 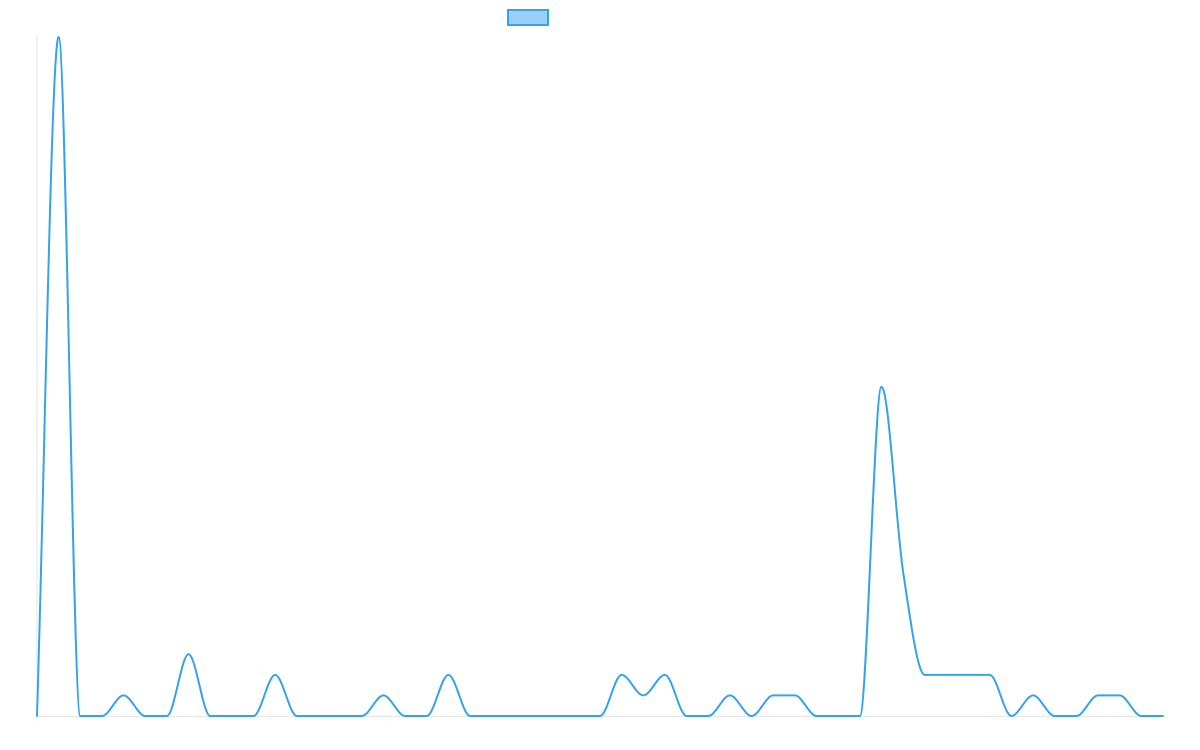 I want to click on legend-swatch, so click(x=528, y=17).